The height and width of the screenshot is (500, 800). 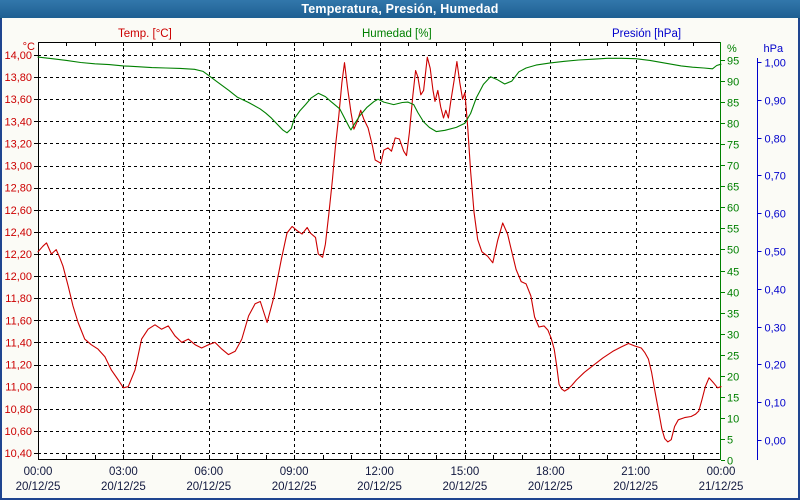 What do you see at coordinates (733, 230) in the screenshot?
I see `hum-tick-label: 55` at bounding box center [733, 230].